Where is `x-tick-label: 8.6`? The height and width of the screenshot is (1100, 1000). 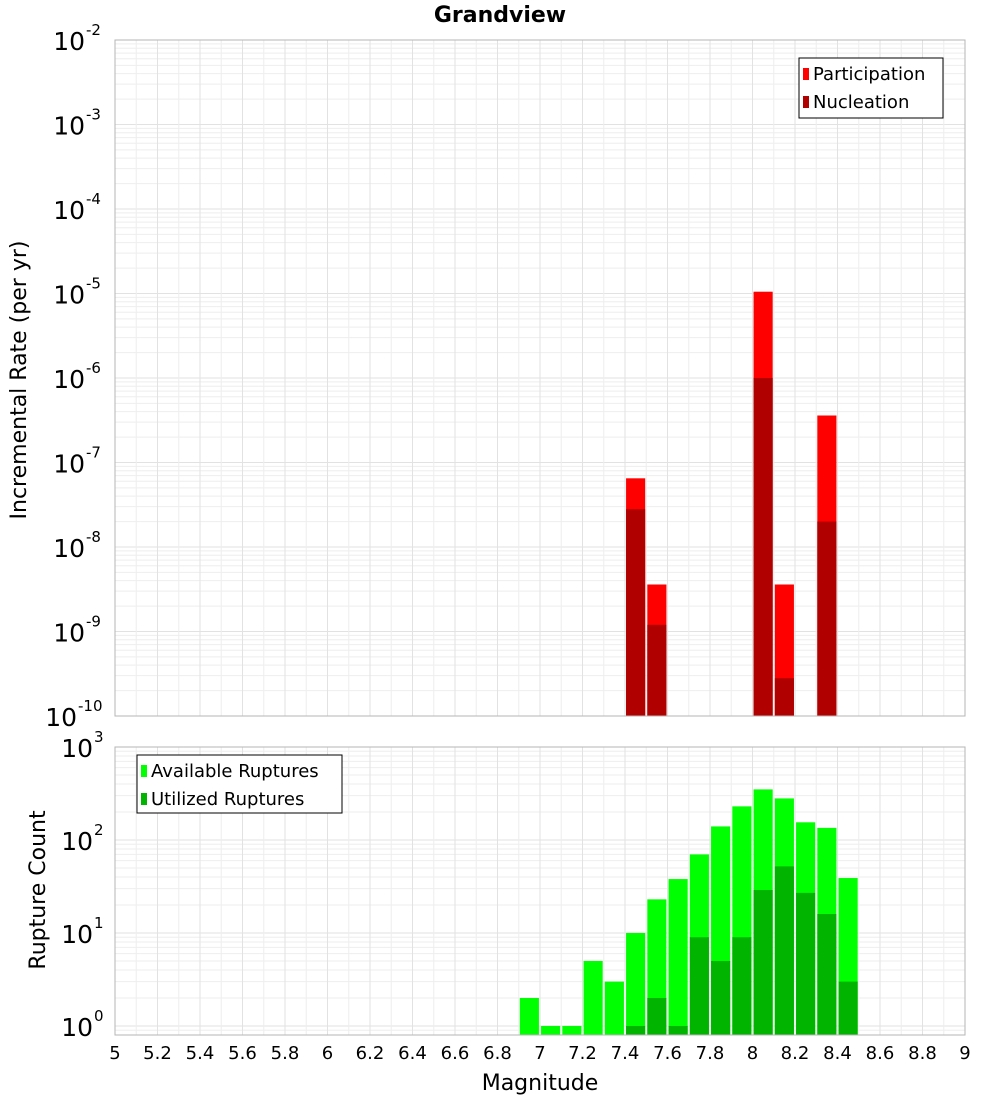 x-tick-label: 8.6 is located at coordinates (880, 1053).